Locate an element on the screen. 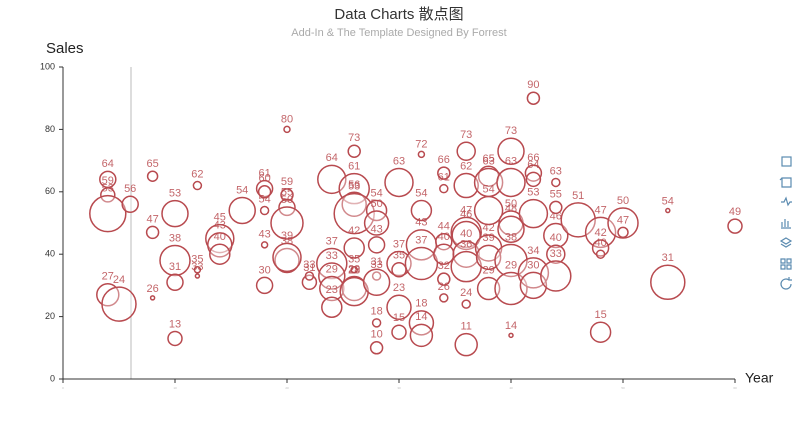  data-label: 50 is located at coordinates (376, 204).